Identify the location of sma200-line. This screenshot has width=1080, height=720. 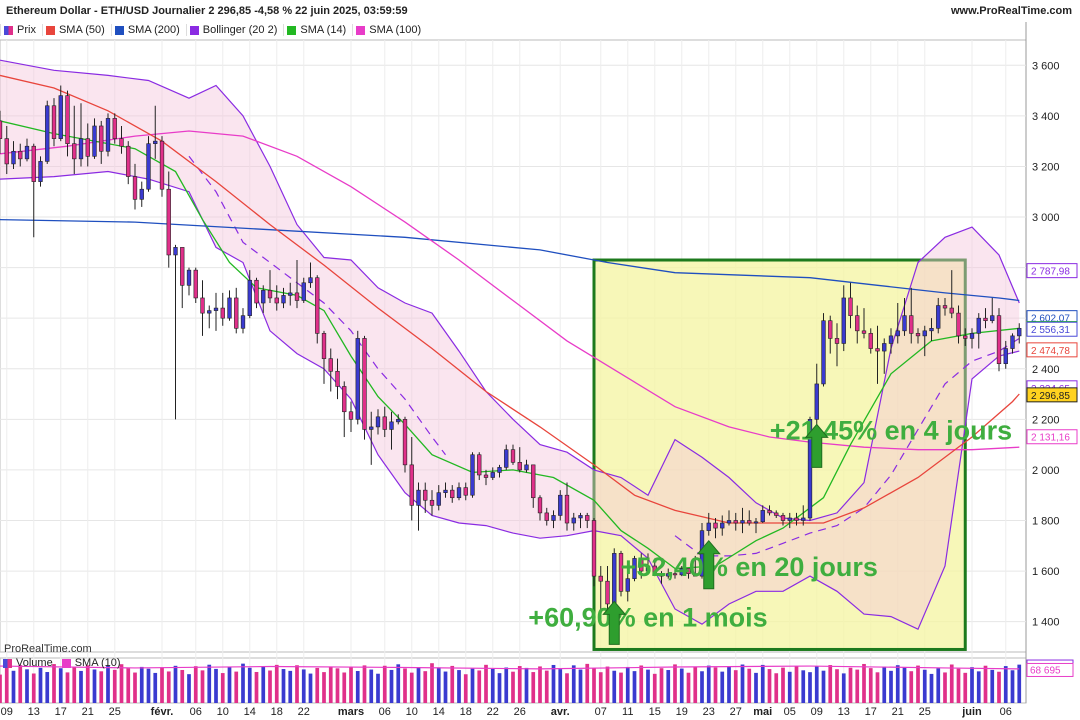
(510, 260).